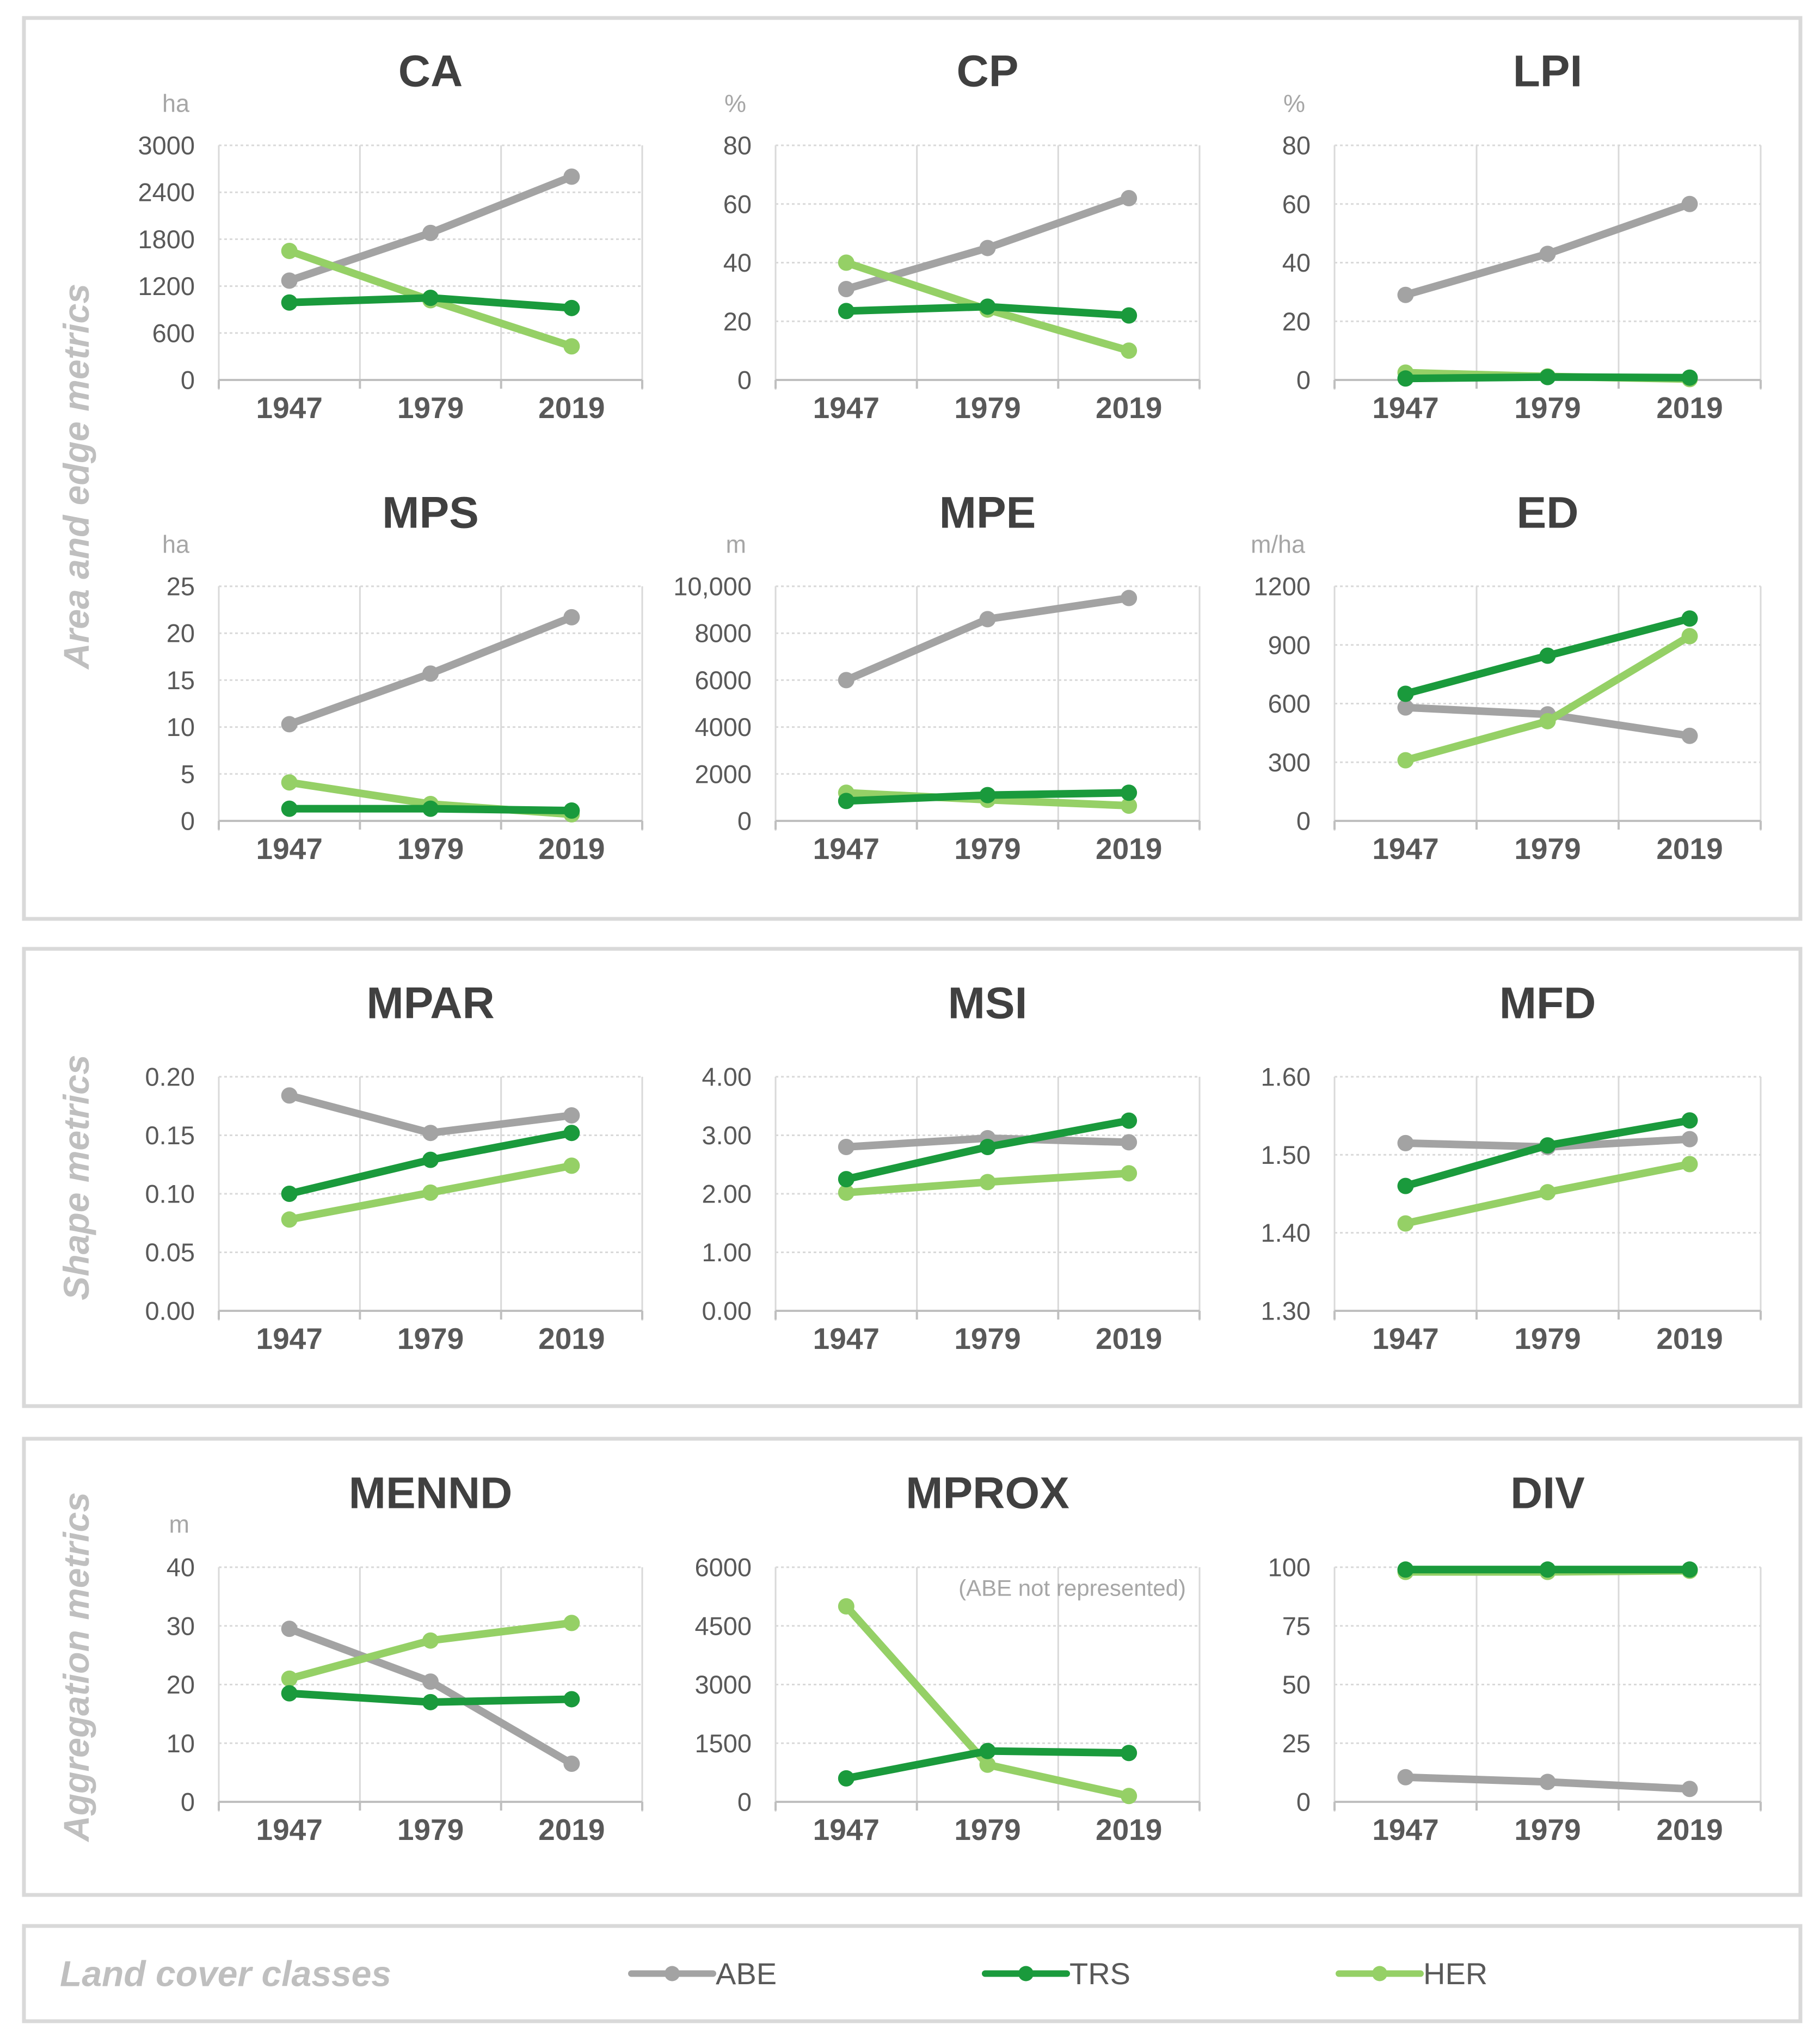 Image resolution: width=1820 pixels, height=2043 pixels. What do you see at coordinates (1286, 1154) in the screenshot?
I see `y-tick-label: 1.50` at bounding box center [1286, 1154].